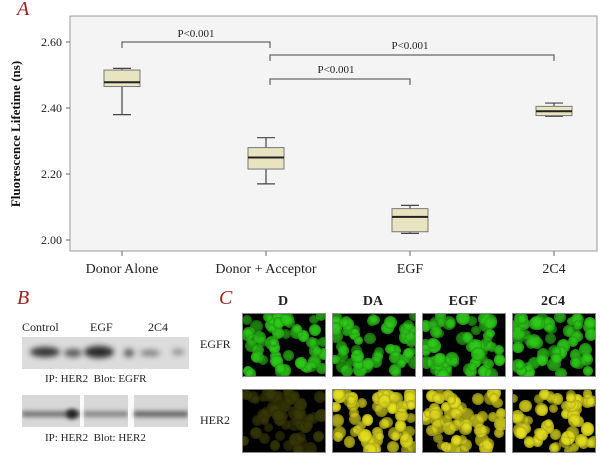  Describe the element at coordinates (51, 108) in the screenshot. I see `y-tick-label: 2.40` at that location.